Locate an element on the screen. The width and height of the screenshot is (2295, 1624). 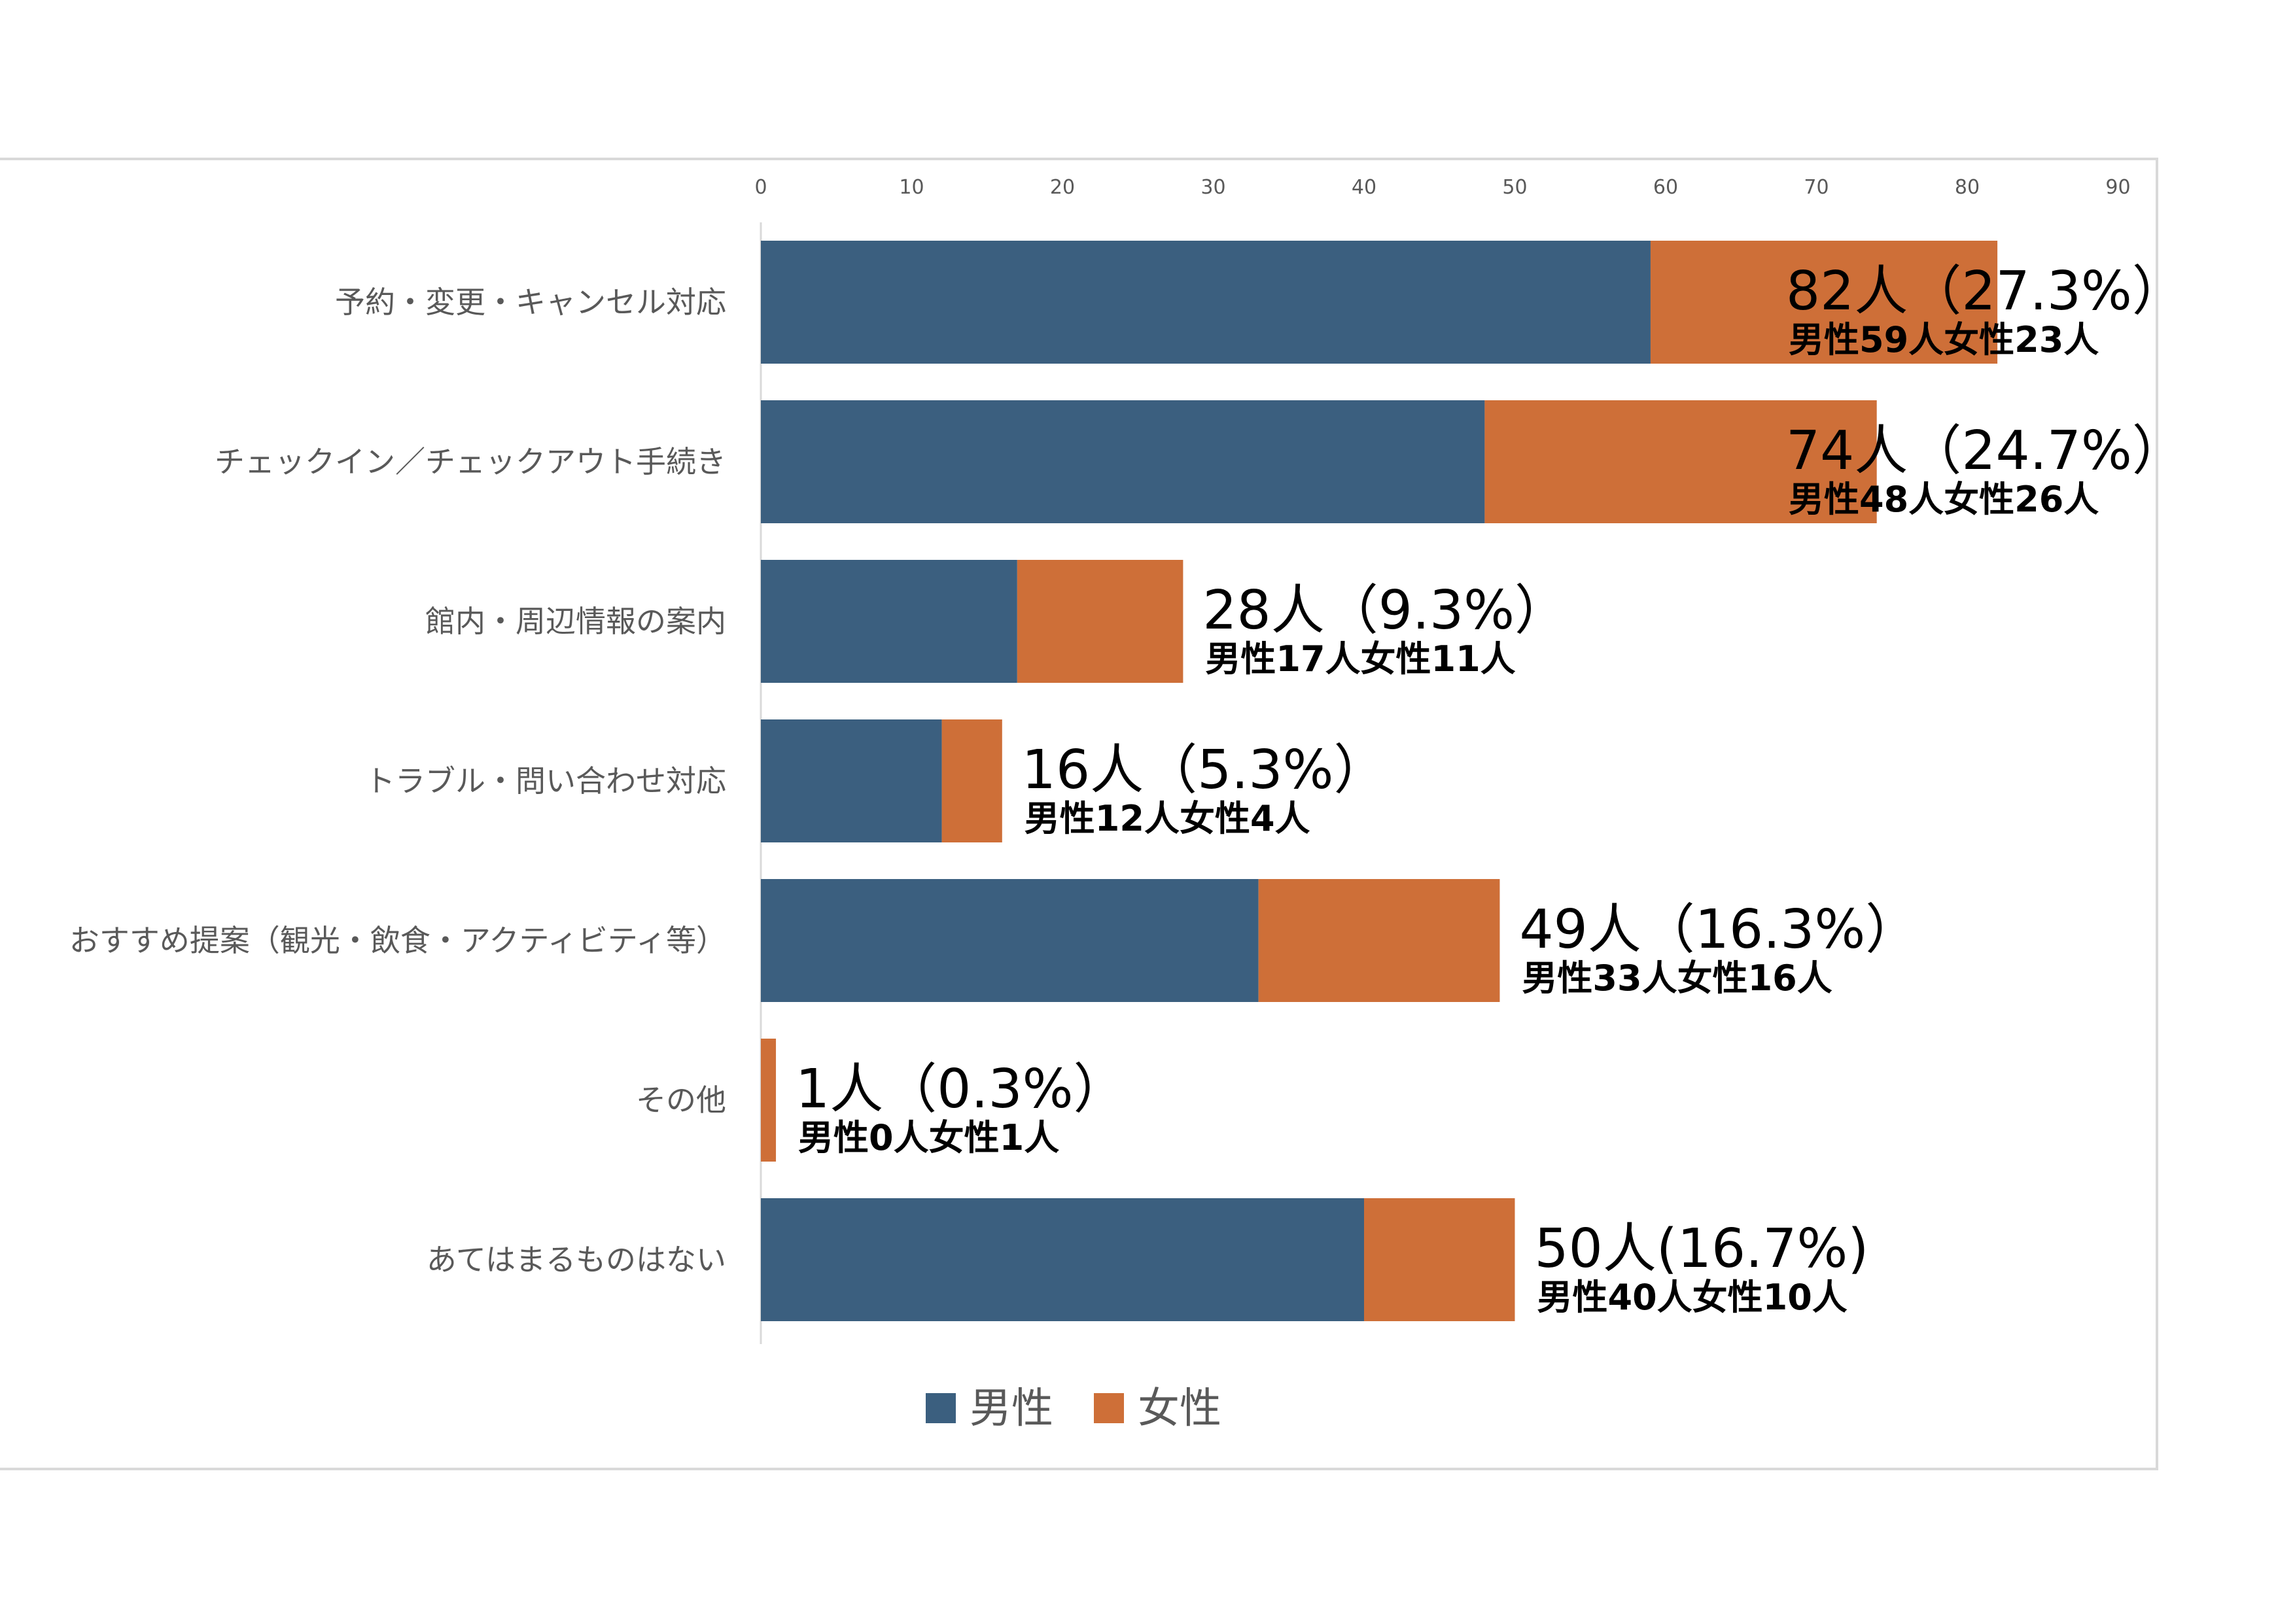
x-axis-ticks: 0 10 20 30 40 50 60 70 80 90 is located at coordinates (1442, 187).